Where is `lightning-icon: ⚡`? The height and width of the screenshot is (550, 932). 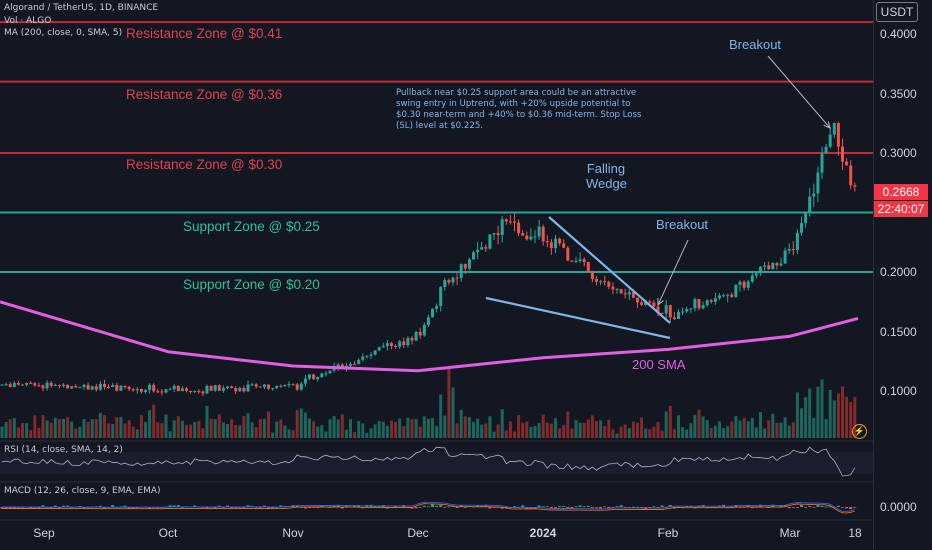 lightning-icon: ⚡ is located at coordinates (859, 431).